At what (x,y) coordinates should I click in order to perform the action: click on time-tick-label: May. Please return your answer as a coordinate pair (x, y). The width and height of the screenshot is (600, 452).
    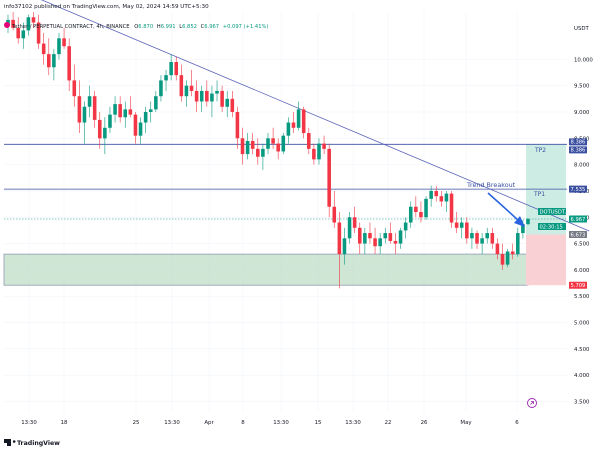
    Looking at the image, I should click on (466, 423).